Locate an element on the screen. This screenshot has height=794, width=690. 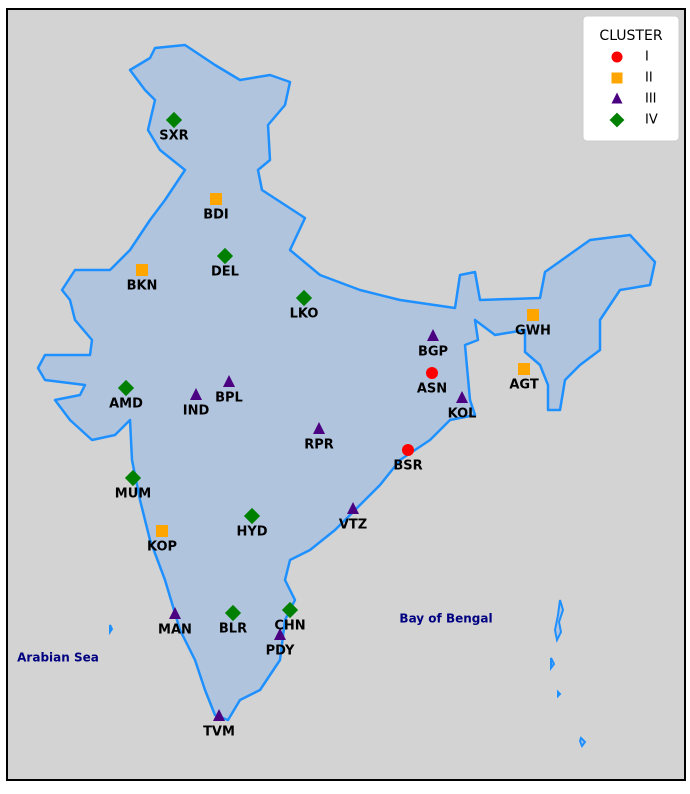
legend-label: II is located at coordinates (649, 78).